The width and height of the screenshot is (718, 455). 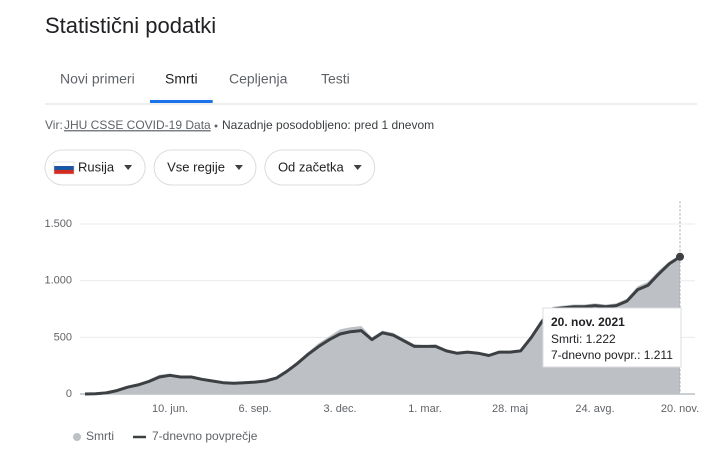 I want to click on source-link: JHU CSSE COVID-19 Data, so click(x=137, y=125).